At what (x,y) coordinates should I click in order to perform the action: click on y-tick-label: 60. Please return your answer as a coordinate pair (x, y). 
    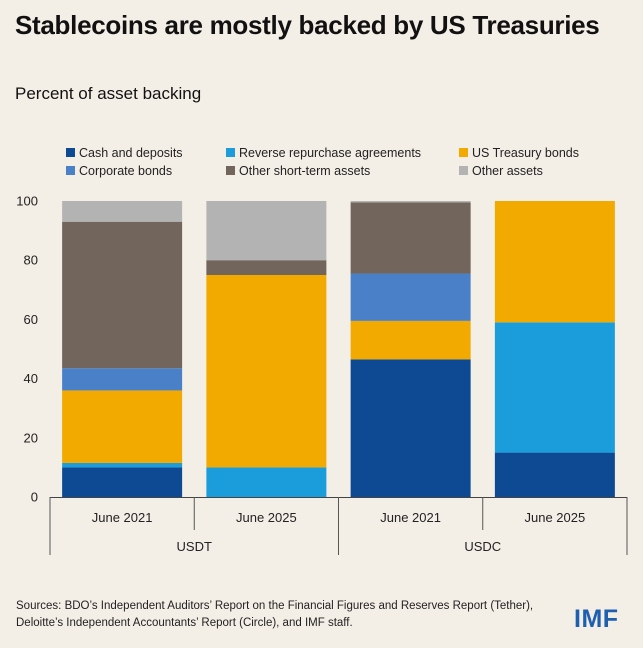
    Looking at the image, I should click on (31, 319).